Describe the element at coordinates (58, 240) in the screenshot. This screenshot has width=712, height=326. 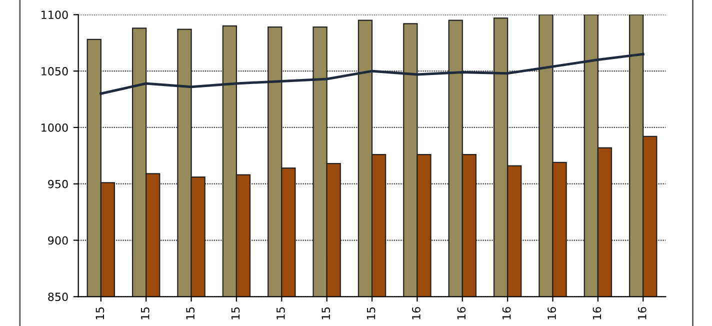
I see `y-tick-label: 900` at that location.